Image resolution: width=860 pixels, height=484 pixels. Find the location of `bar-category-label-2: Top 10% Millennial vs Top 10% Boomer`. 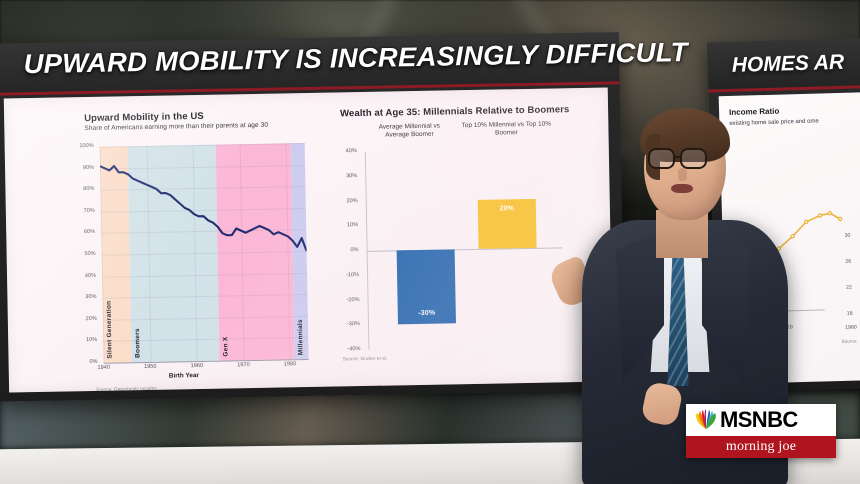

bar-category-label-2: Top 10% Millennial vs Top 10% Boomer is located at coordinates (506, 128).